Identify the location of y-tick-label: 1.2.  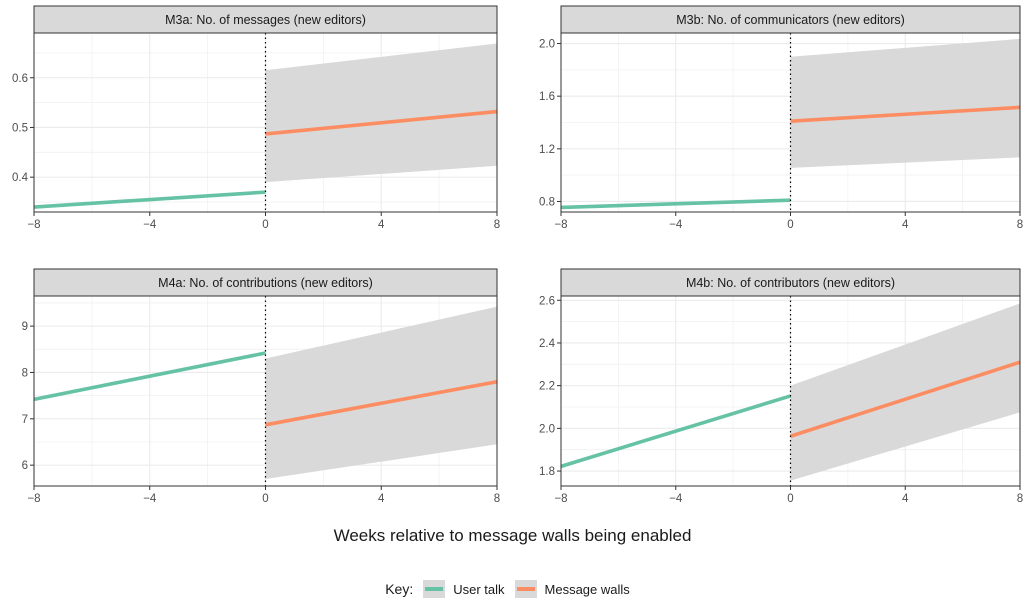
(547, 150).